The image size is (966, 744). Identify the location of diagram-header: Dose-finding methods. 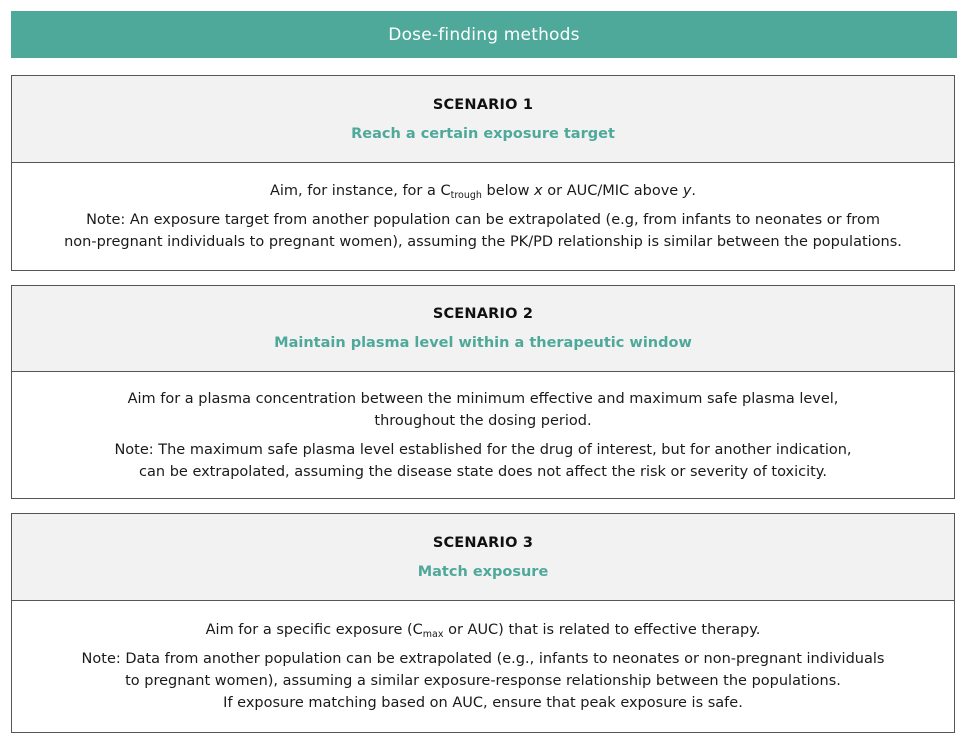
(484, 34).